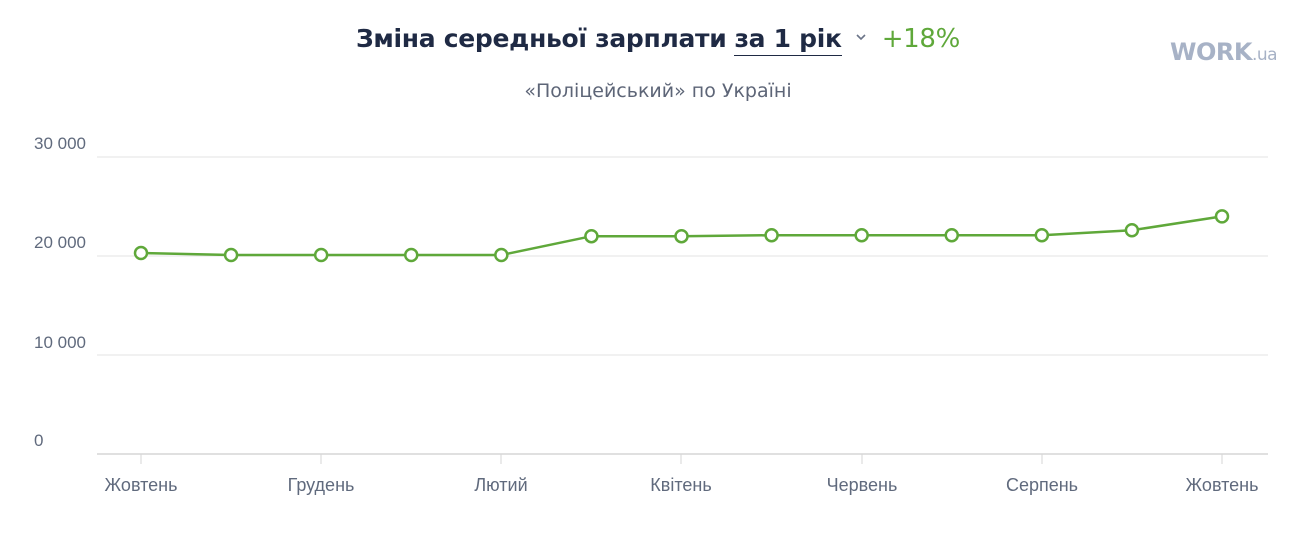 The width and height of the screenshot is (1316, 542). What do you see at coordinates (921, 39) in the screenshot?
I see `change-percent: +18%` at bounding box center [921, 39].